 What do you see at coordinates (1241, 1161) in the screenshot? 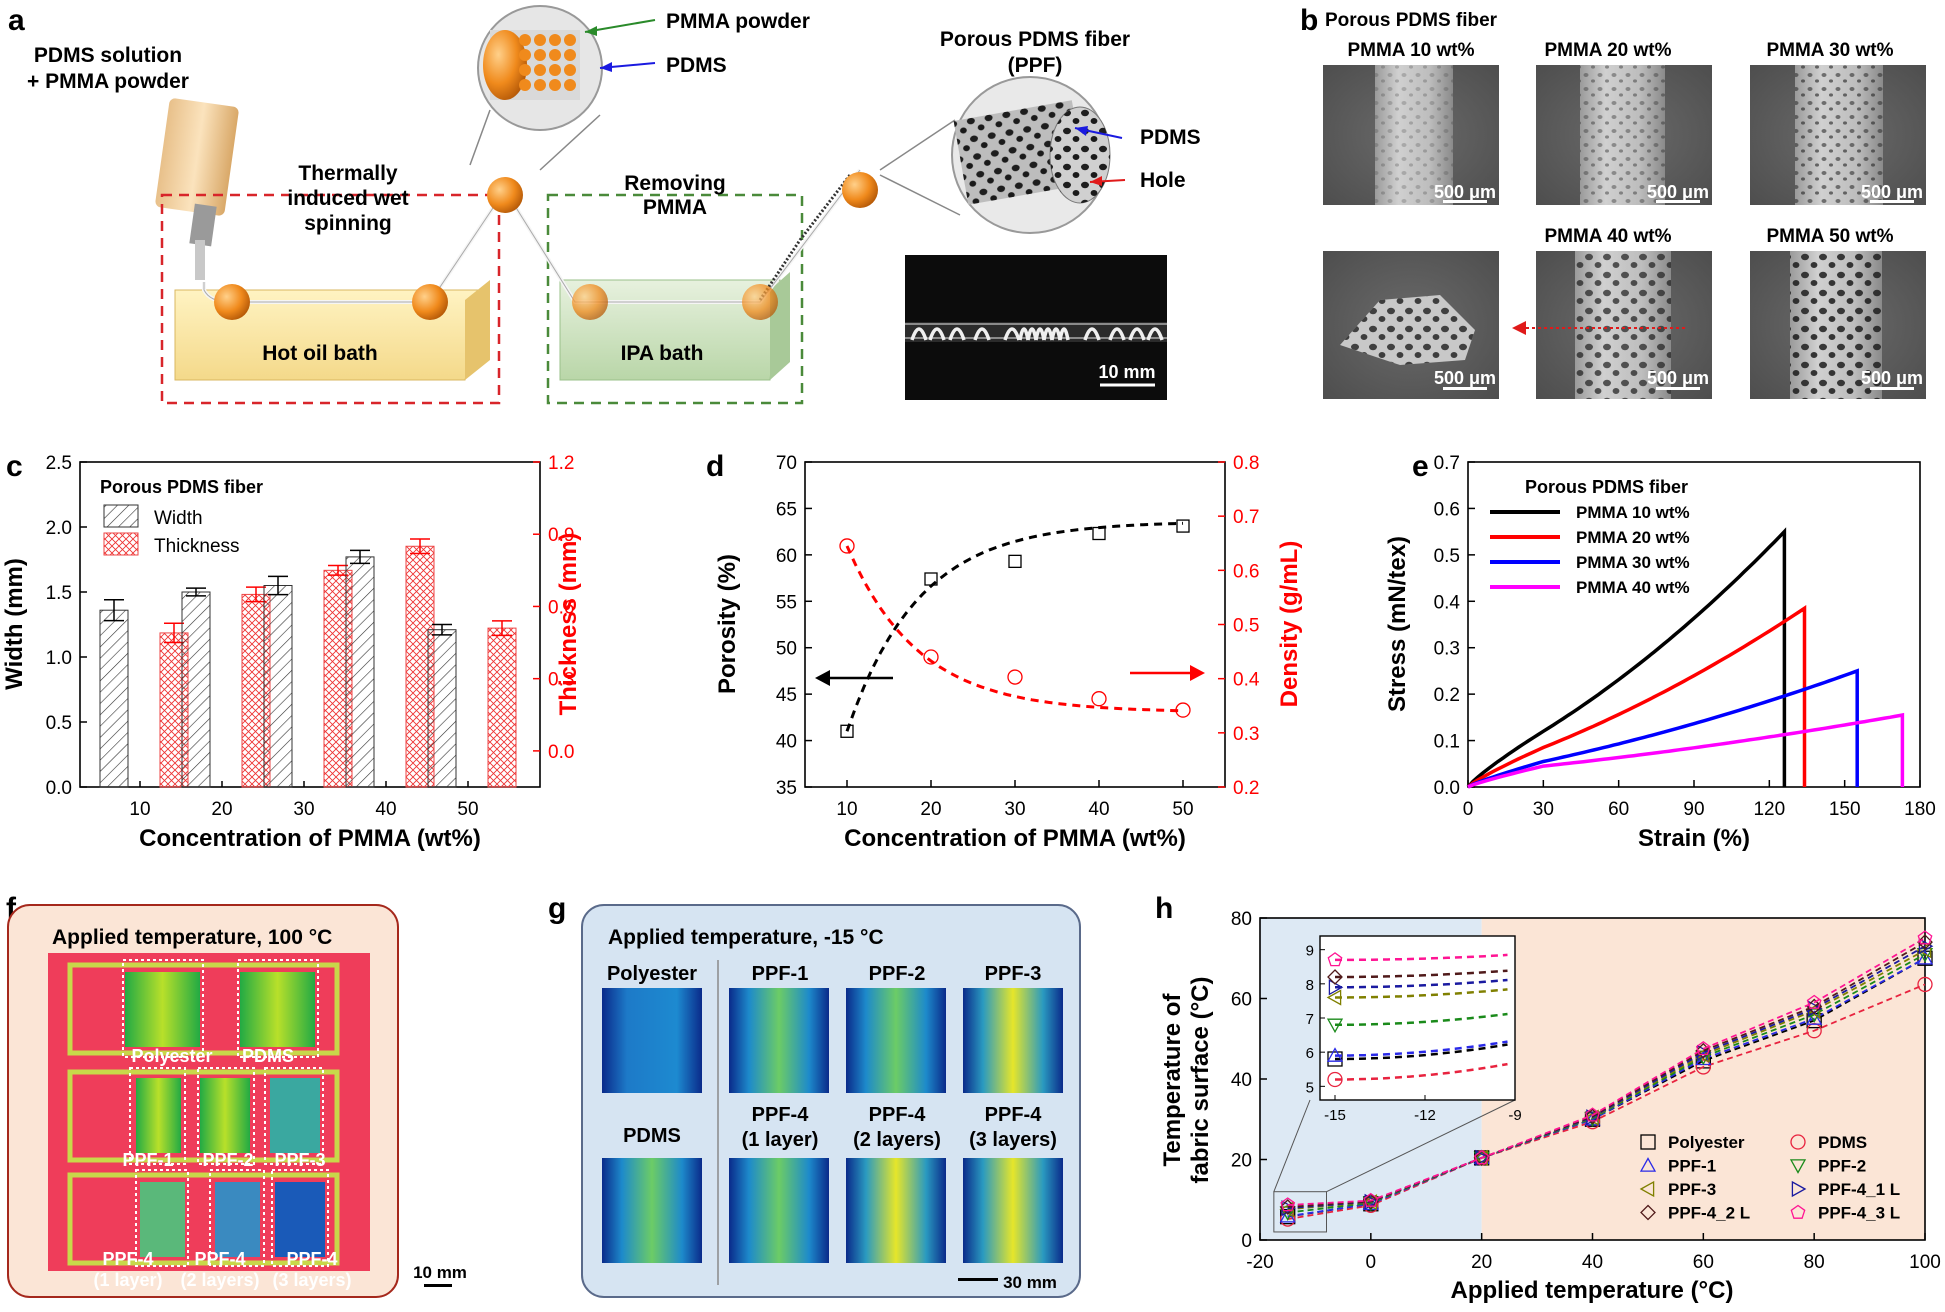
I see `y-tick-label-h: 20` at bounding box center [1241, 1161].